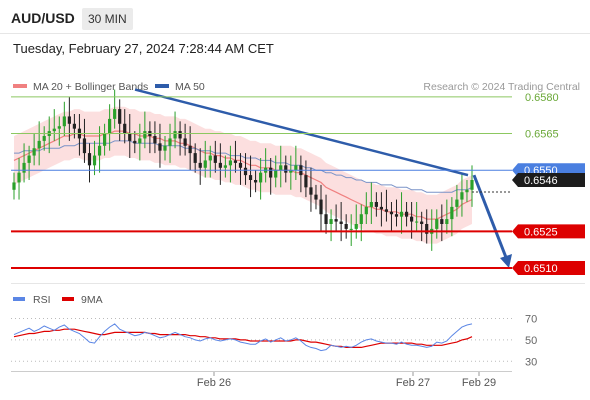 This screenshot has width=590, height=400. I want to click on rsi-ma-legend-swatch, so click(68, 299).